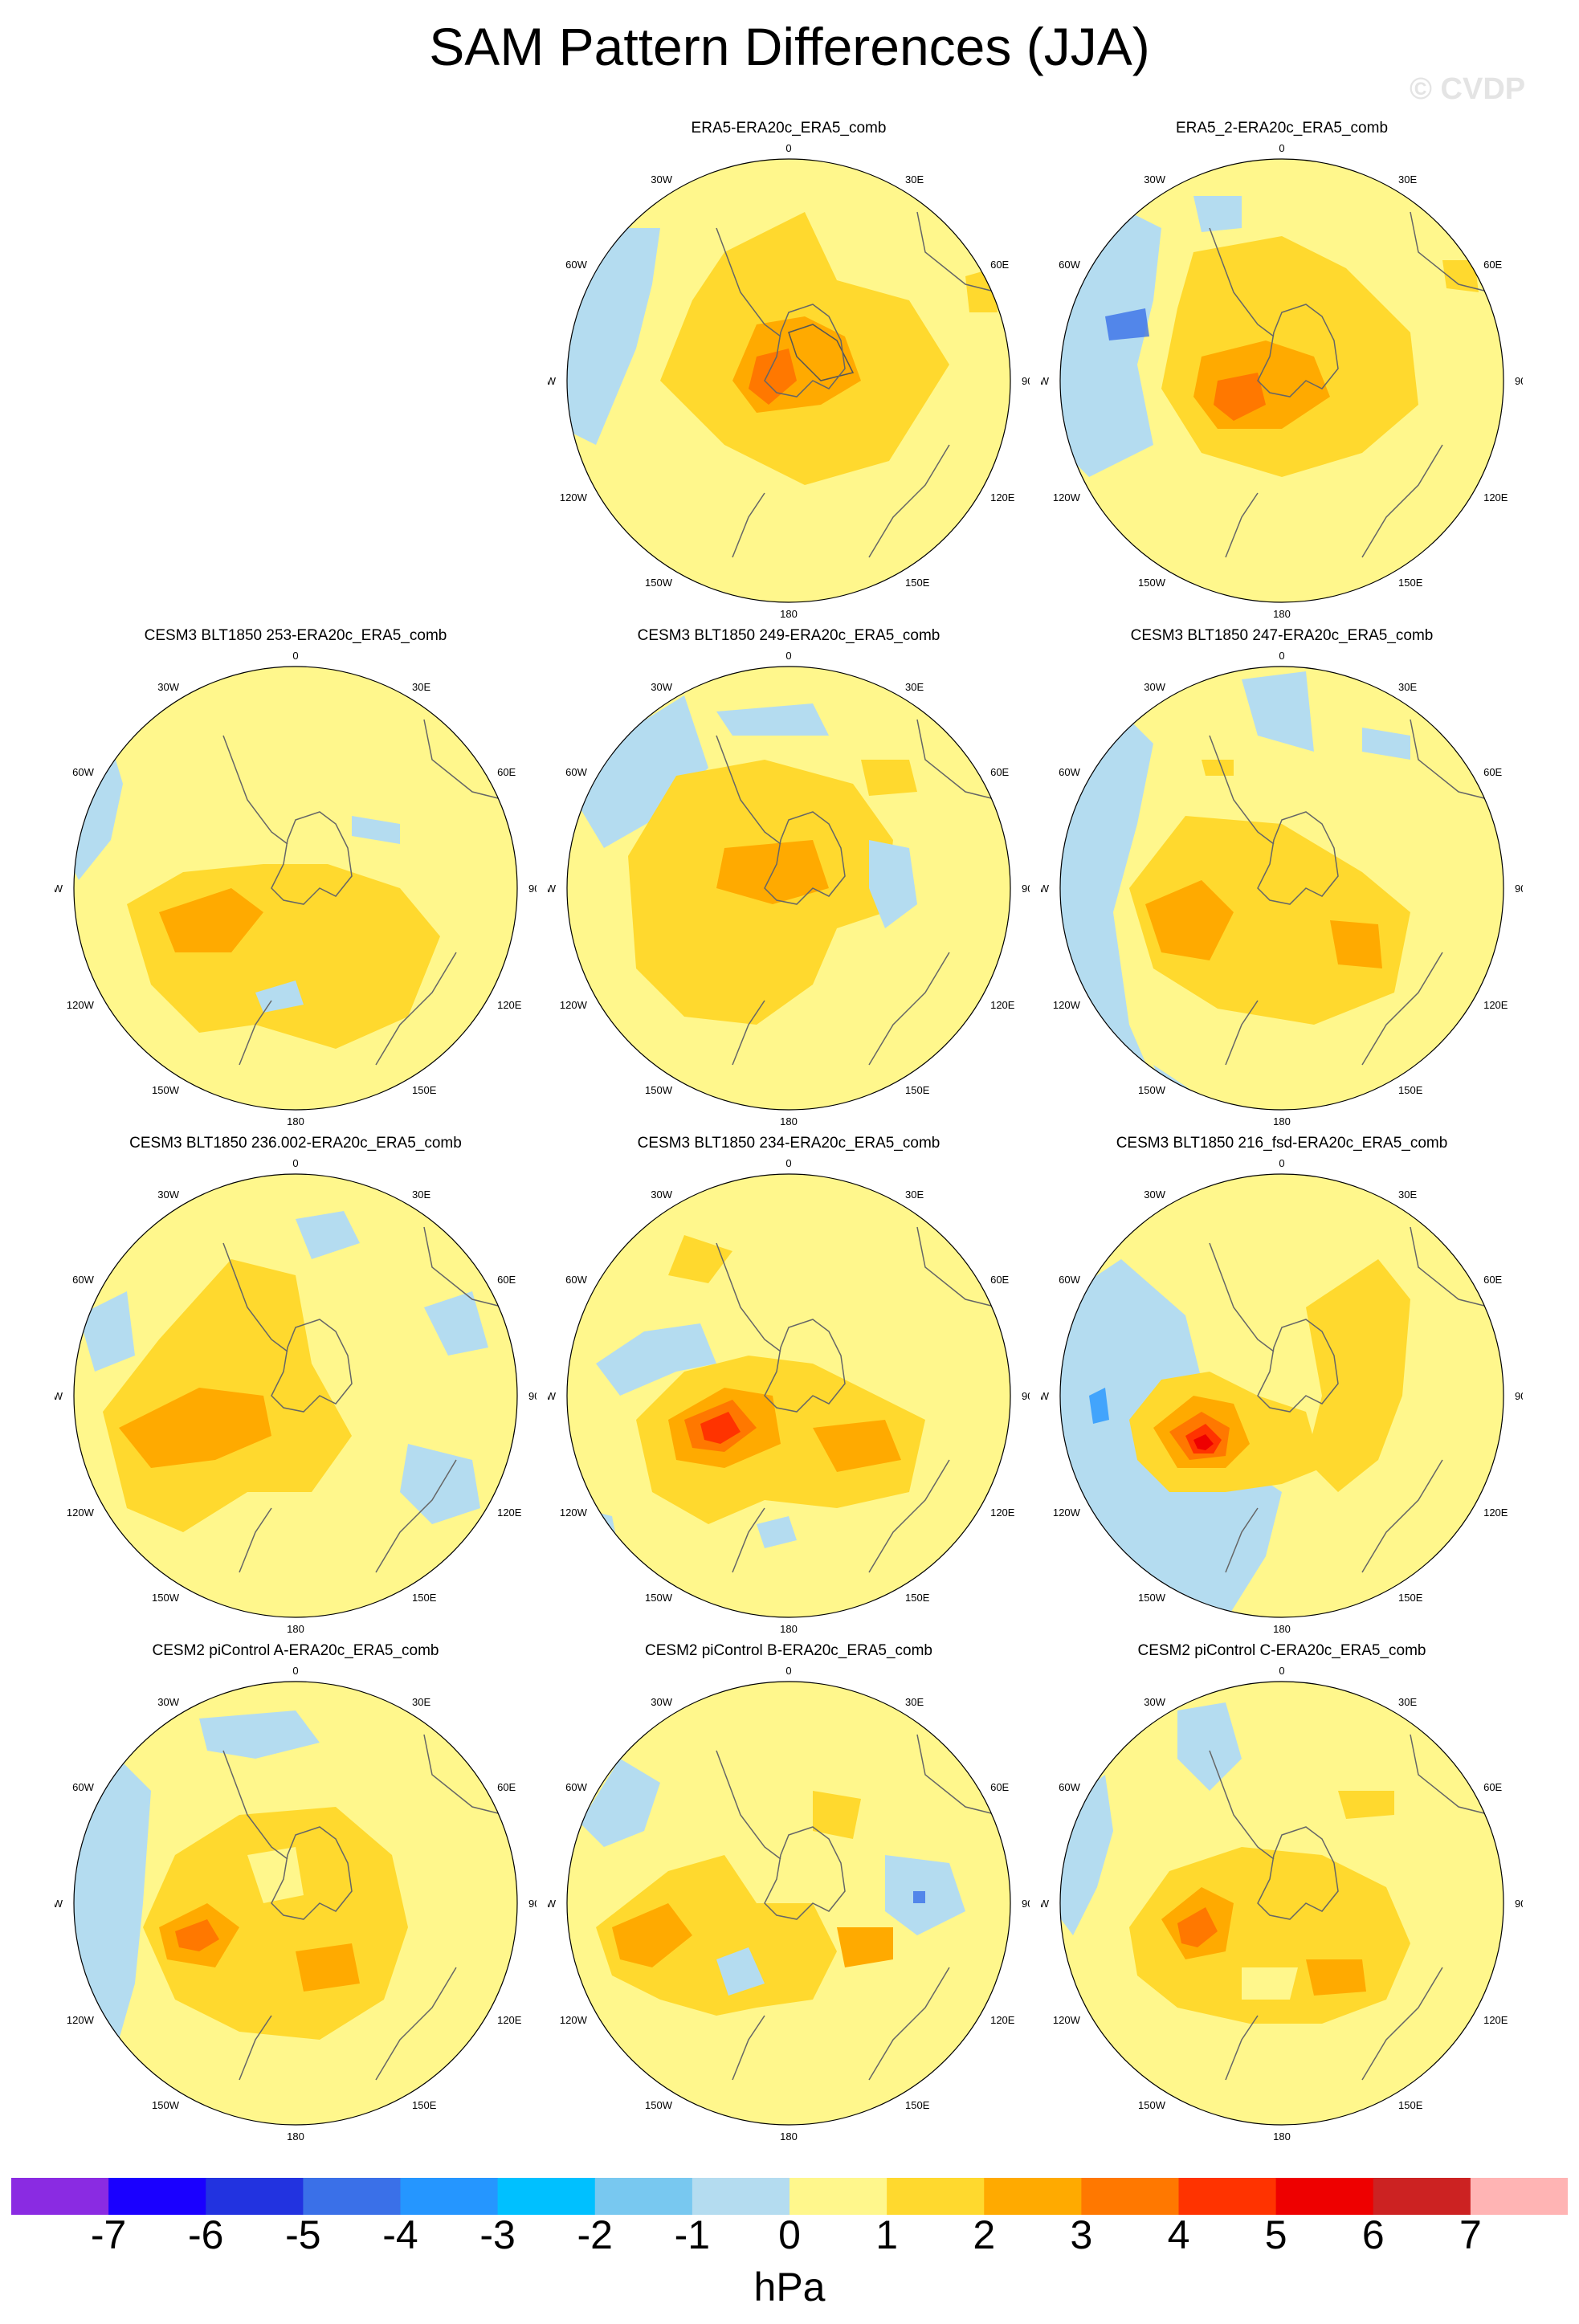  I want to click on panel-title: CESM3 BLT1850 216_fsd-ERA20c_ERA5_comb, so click(1282, 1144).